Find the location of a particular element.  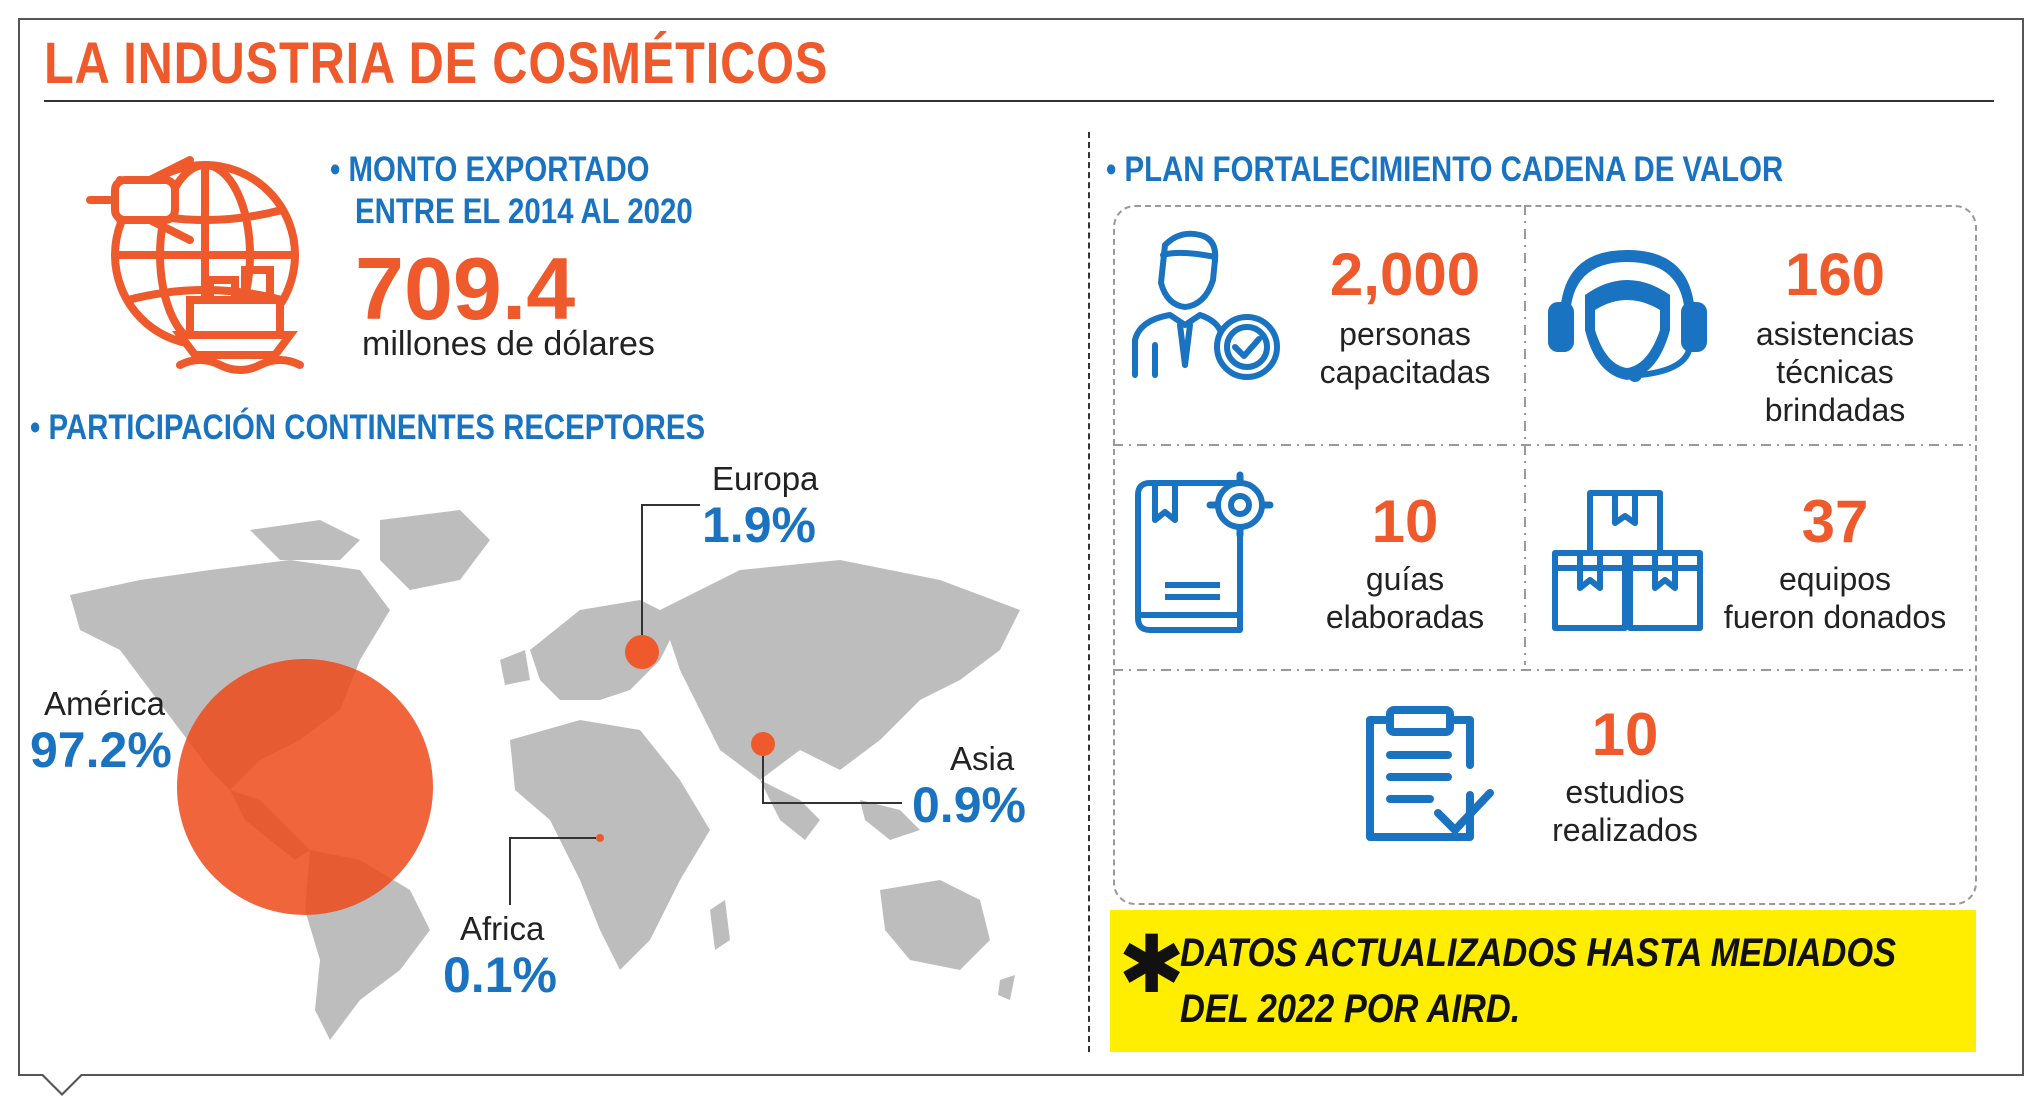

stat-3-label-2: elaboradas is located at coordinates (1405, 617).